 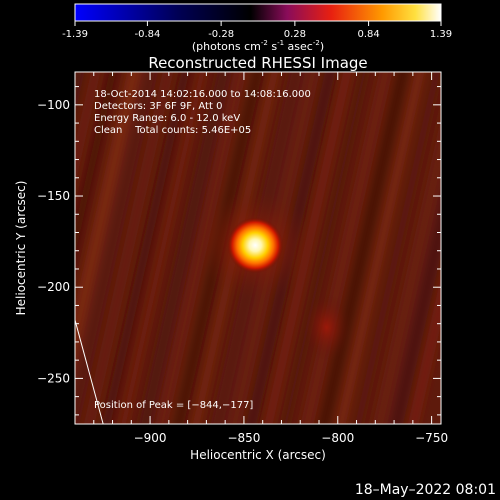 I want to click on annotation-peak: Position of Peak = [−844,−177], so click(x=173, y=405).